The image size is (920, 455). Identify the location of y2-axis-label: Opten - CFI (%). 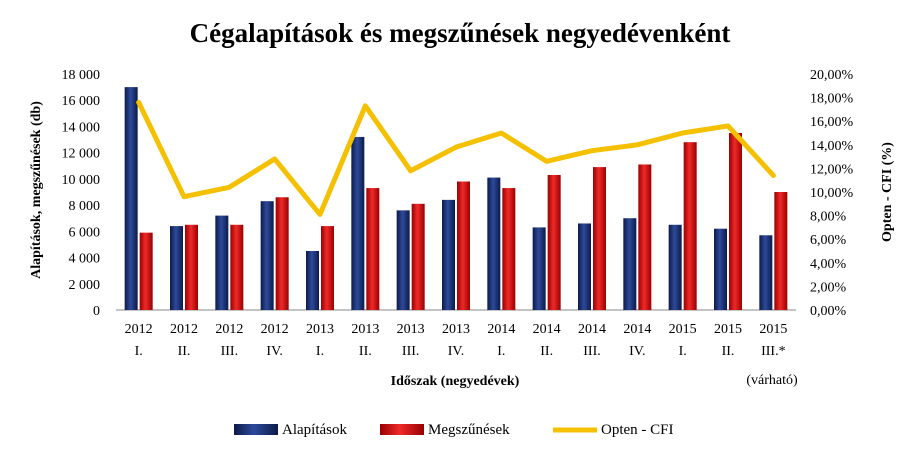
(887, 192).